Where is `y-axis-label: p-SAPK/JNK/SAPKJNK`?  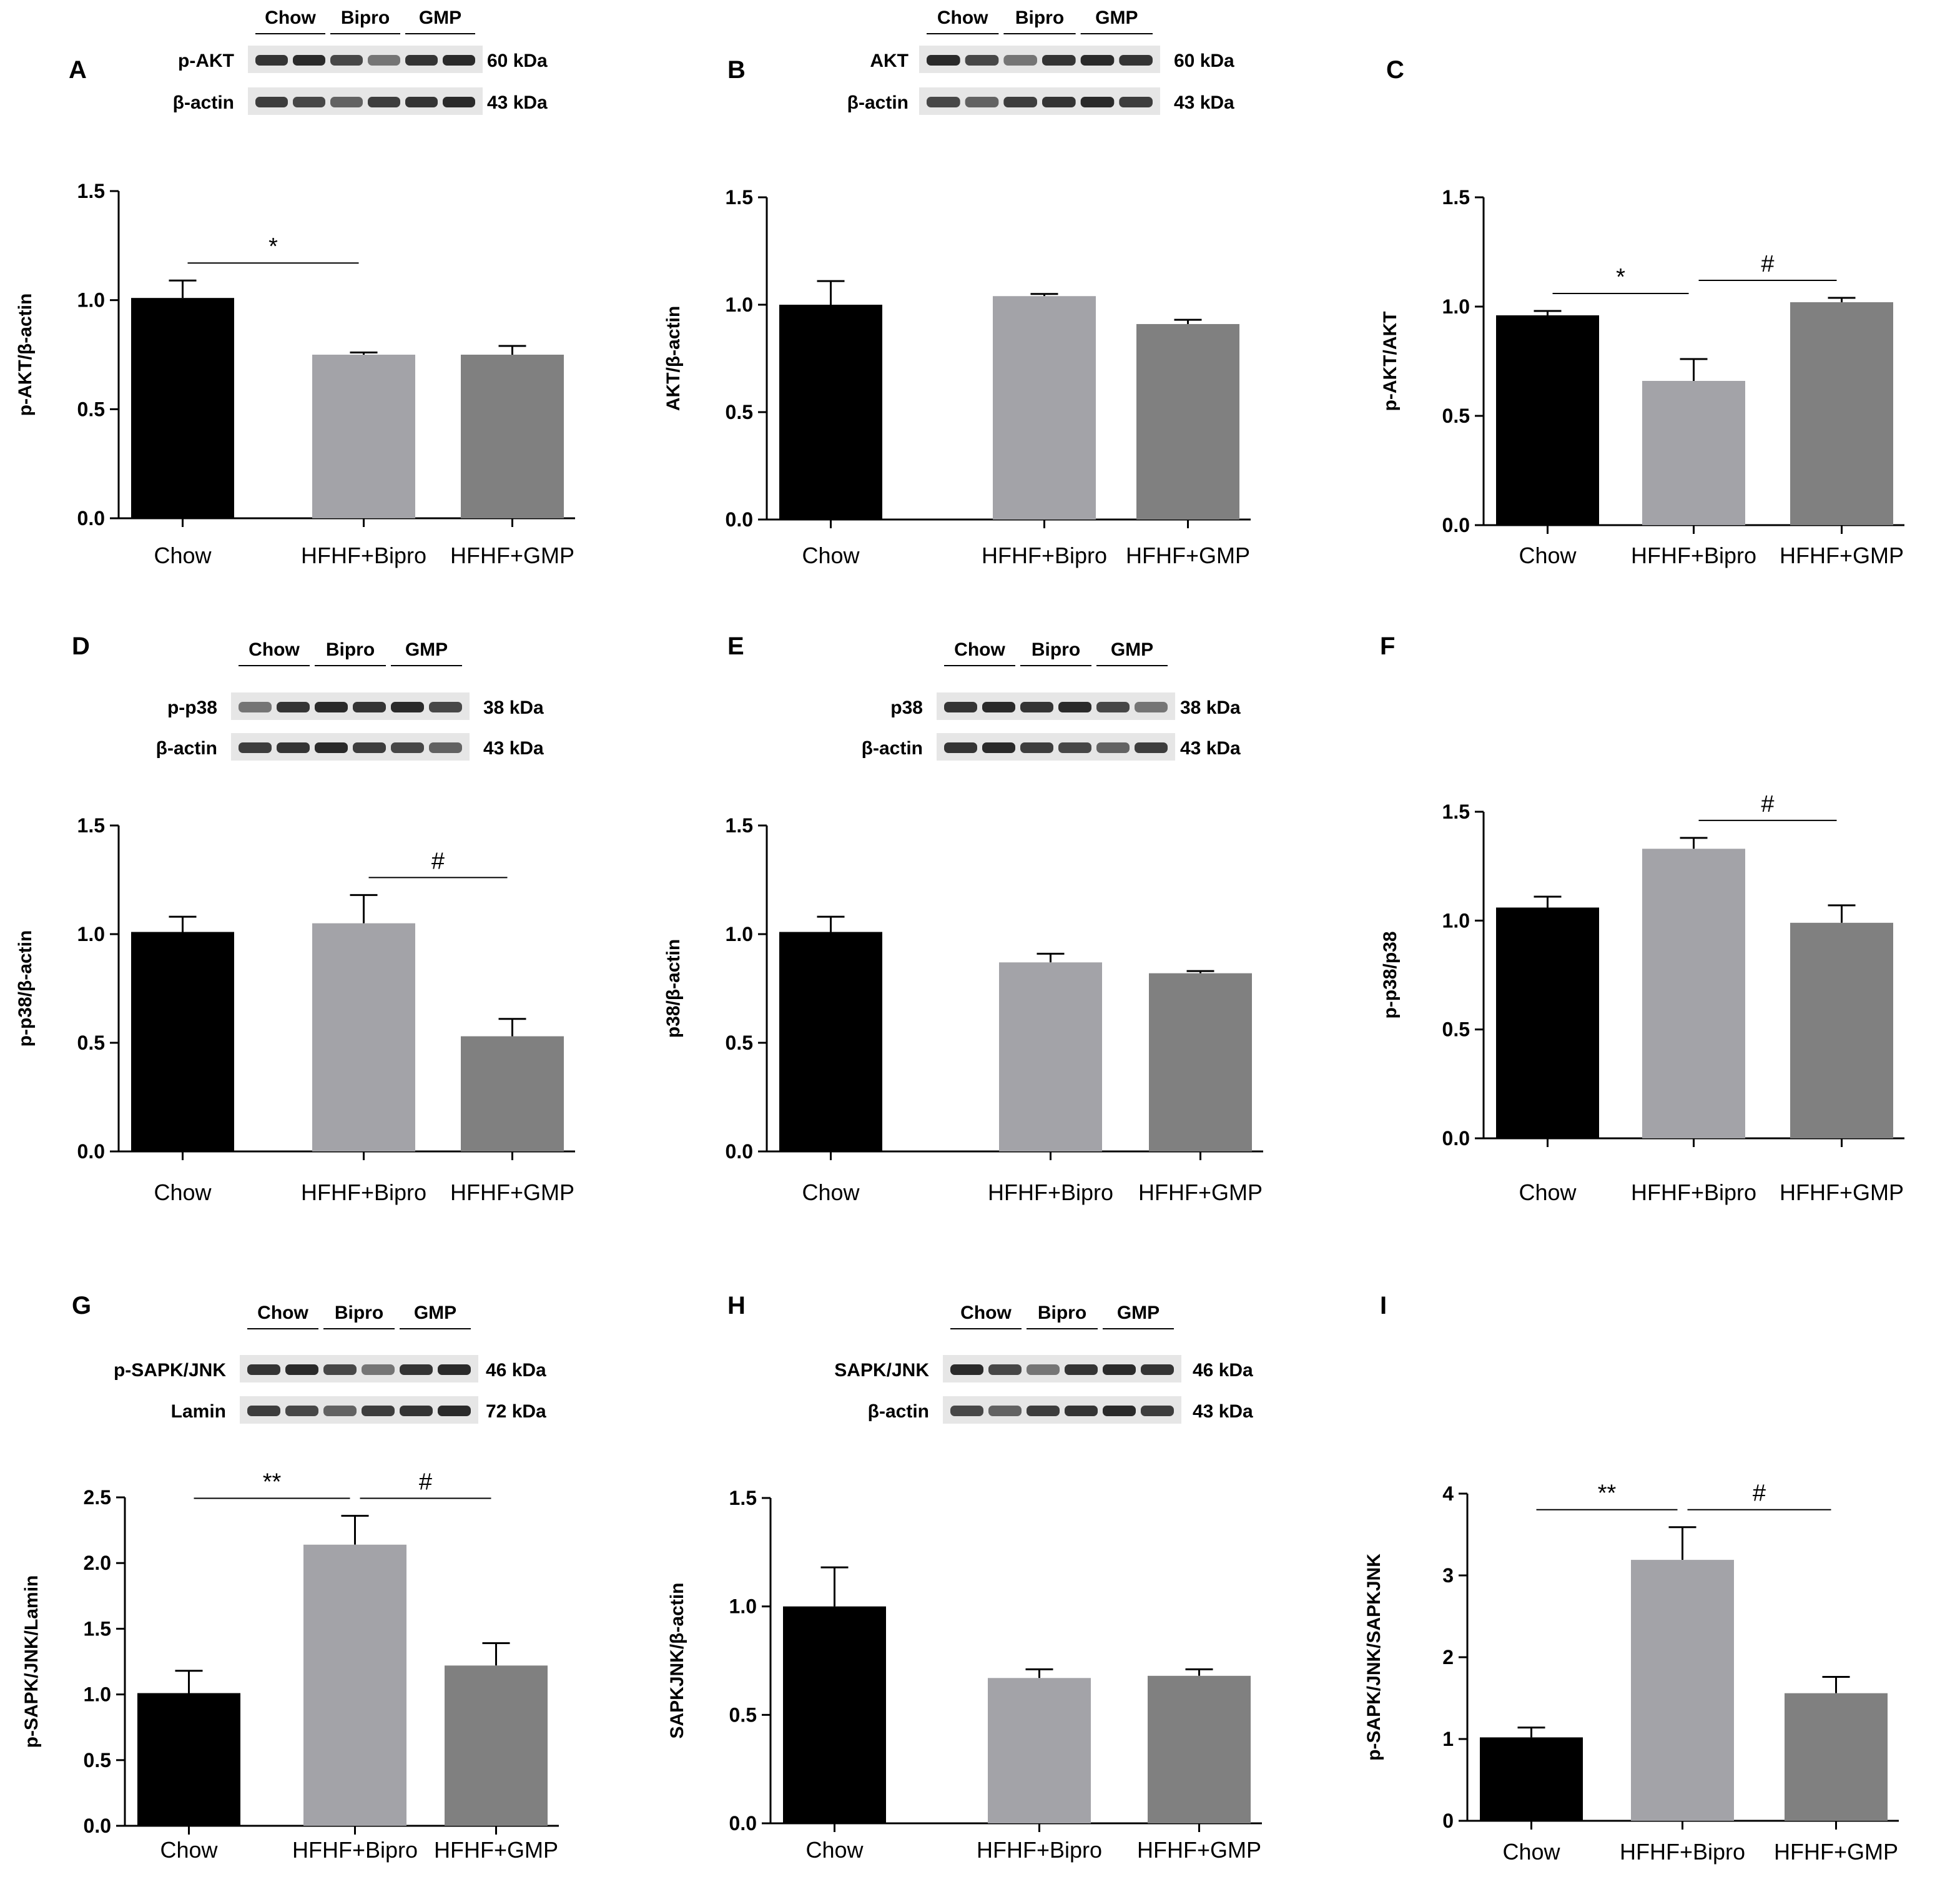 y-axis-label: p-SAPK/JNK/SAPKJNK is located at coordinates (1374, 1658).